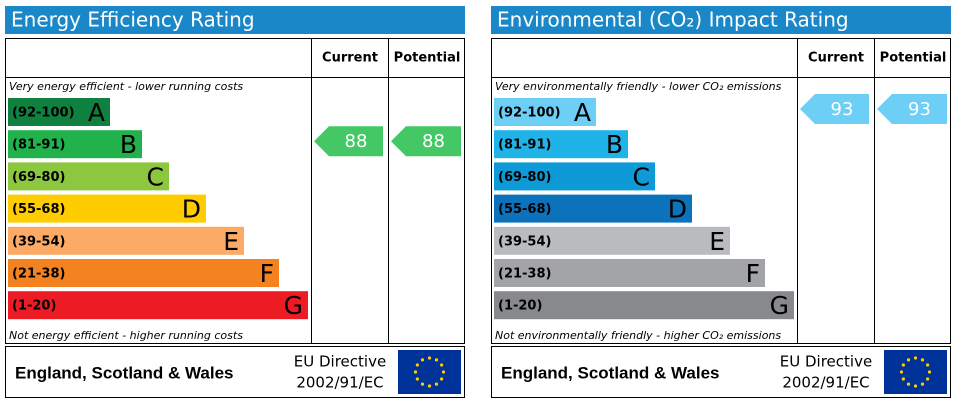 This screenshot has width=957, height=404. Describe the element at coordinates (919, 109) in the screenshot. I see `potential-value: 93` at that location.